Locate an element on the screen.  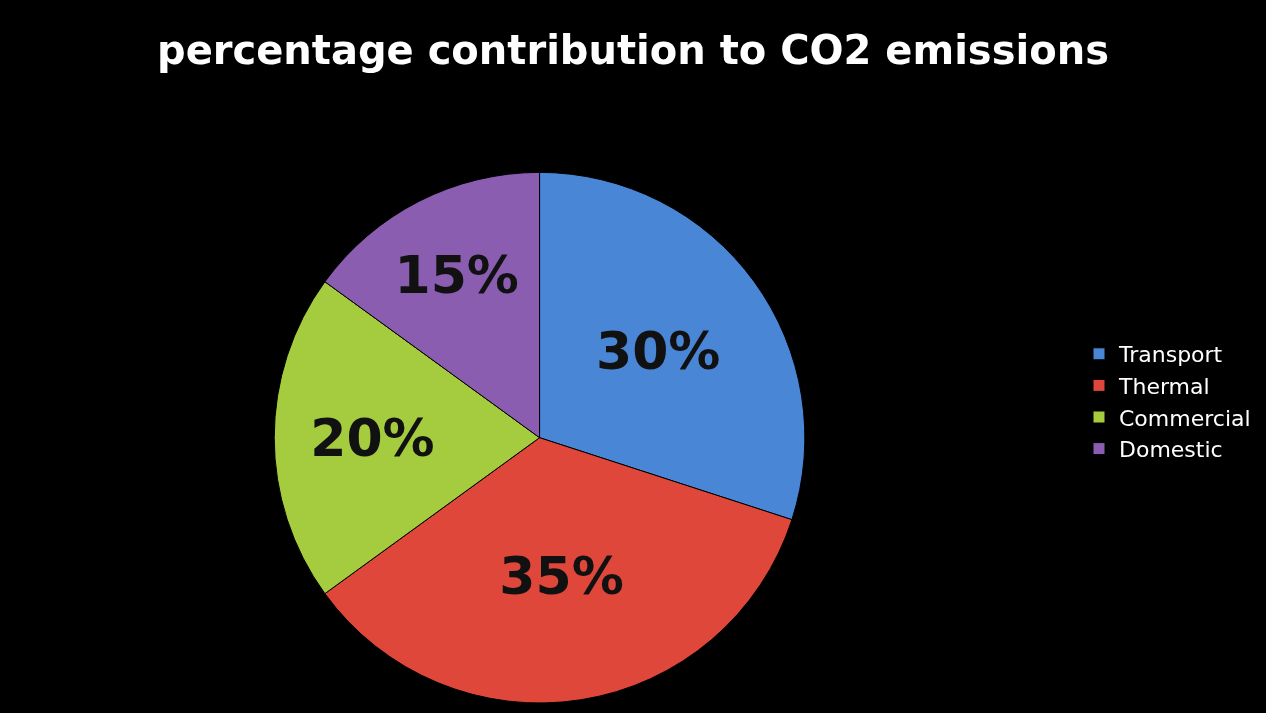
data-label: 15% is located at coordinates (456, 275).